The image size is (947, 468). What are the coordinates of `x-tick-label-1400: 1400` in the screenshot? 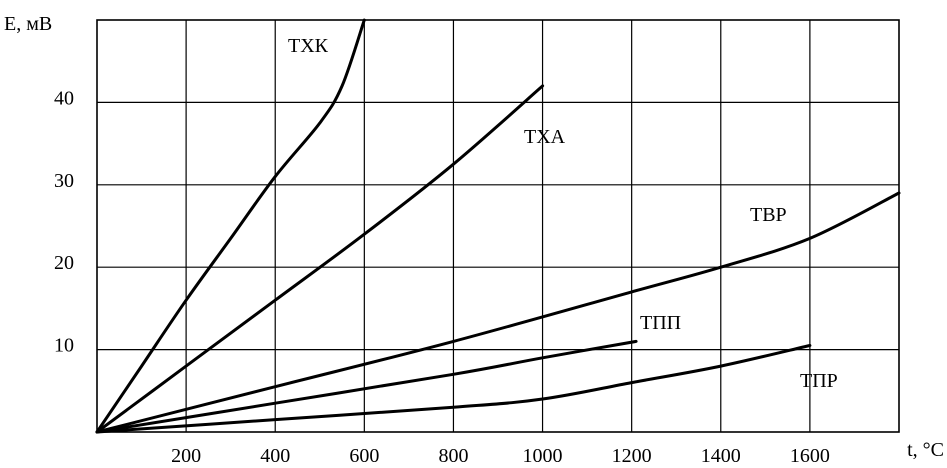 It's located at (721, 456).